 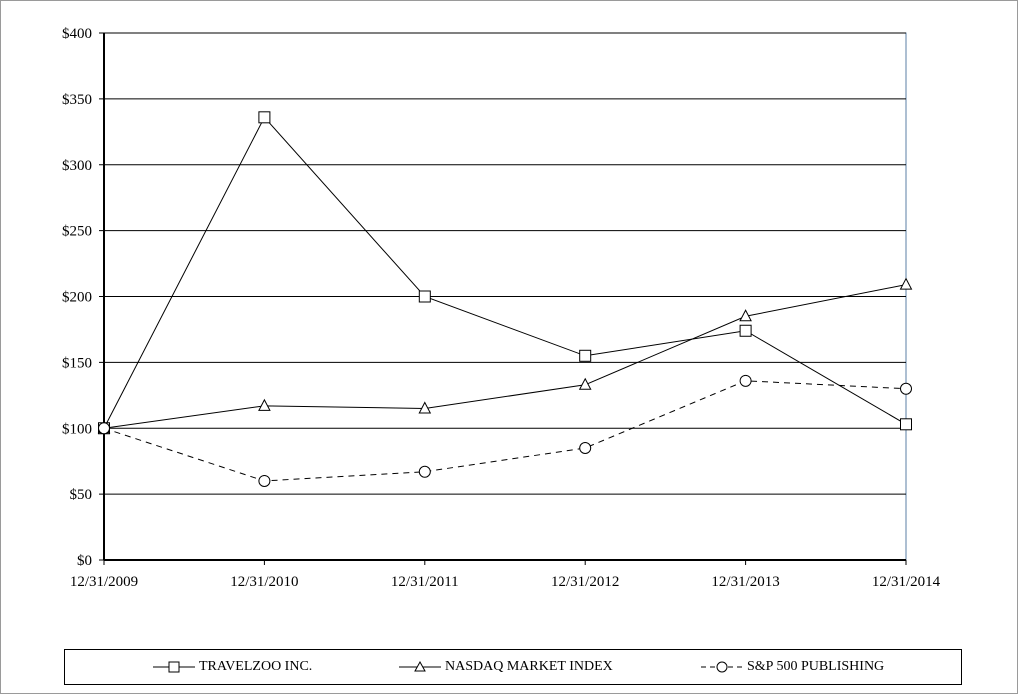 What do you see at coordinates (906, 582) in the screenshot?
I see `x-tick-label: 12/31/2014` at bounding box center [906, 582].